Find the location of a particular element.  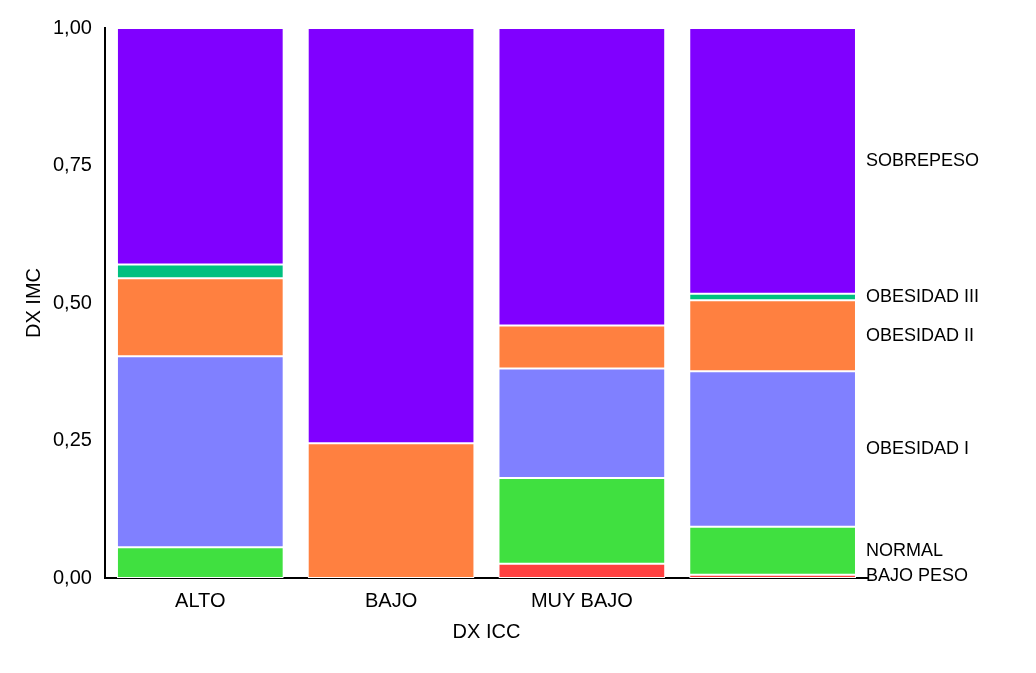

series-label: SOBREPESO is located at coordinates (922, 159).